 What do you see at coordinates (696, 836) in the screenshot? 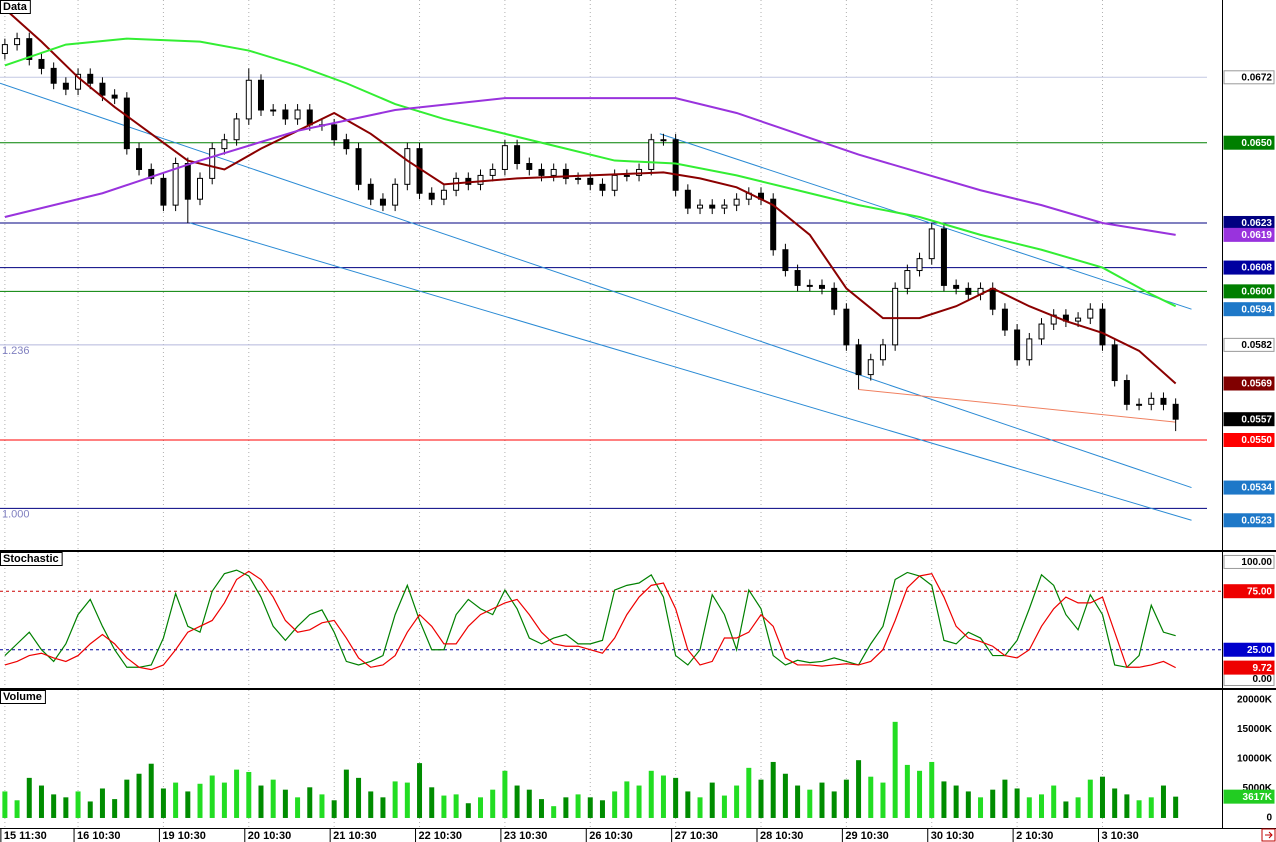
I see `x-tick-label: 27 10:30` at bounding box center [696, 836].